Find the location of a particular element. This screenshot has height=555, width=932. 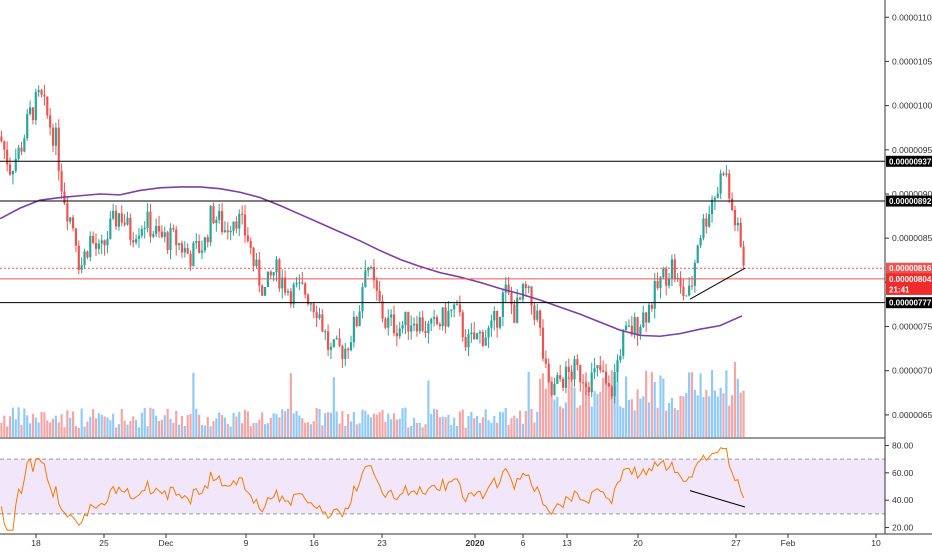

price-badge: 0.00000777 is located at coordinates (909, 303).